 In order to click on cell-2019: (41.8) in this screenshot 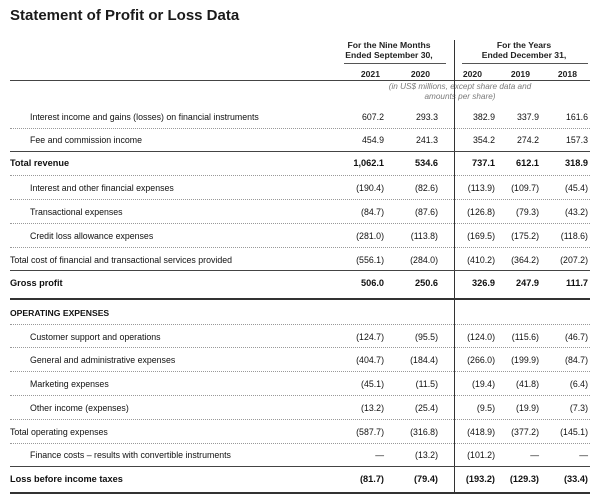, I will do `click(527, 384)`.